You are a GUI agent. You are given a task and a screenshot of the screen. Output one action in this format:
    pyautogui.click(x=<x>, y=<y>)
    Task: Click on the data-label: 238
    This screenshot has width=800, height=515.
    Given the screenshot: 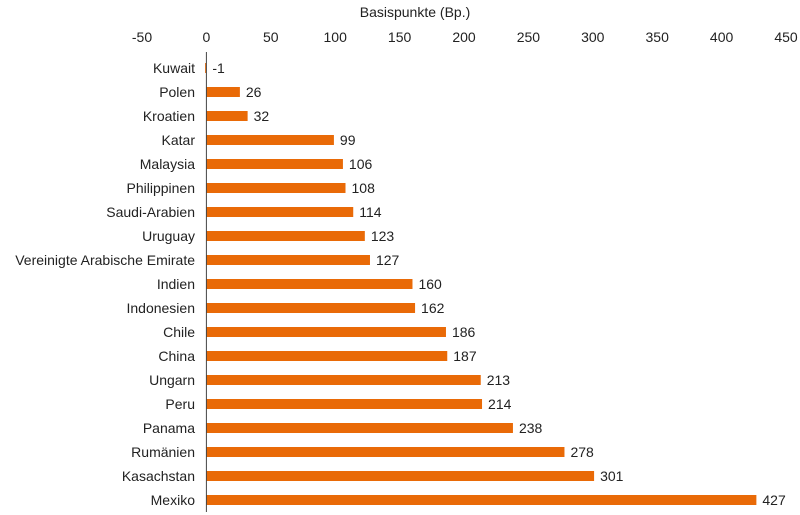 What is the action you would take?
    pyautogui.click(x=531, y=428)
    